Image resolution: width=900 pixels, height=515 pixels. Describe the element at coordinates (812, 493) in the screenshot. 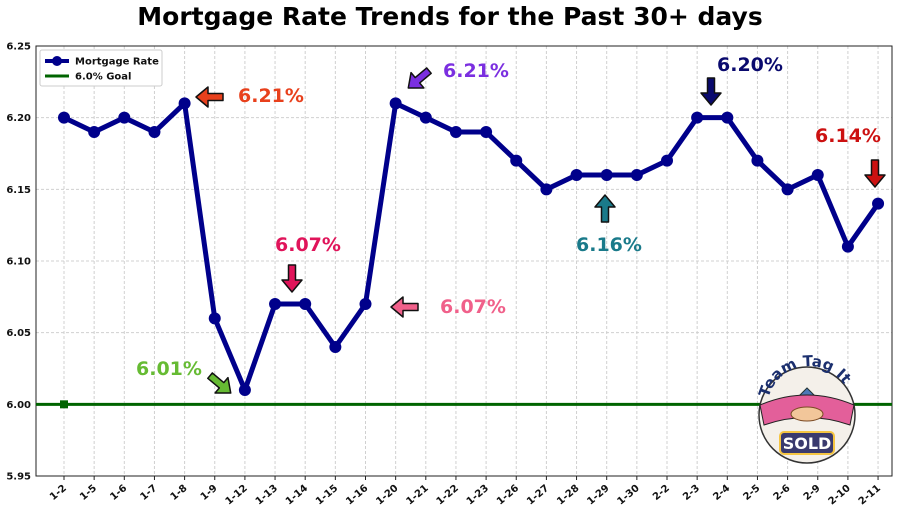

I see `x-tick-label: 2-9` at that location.